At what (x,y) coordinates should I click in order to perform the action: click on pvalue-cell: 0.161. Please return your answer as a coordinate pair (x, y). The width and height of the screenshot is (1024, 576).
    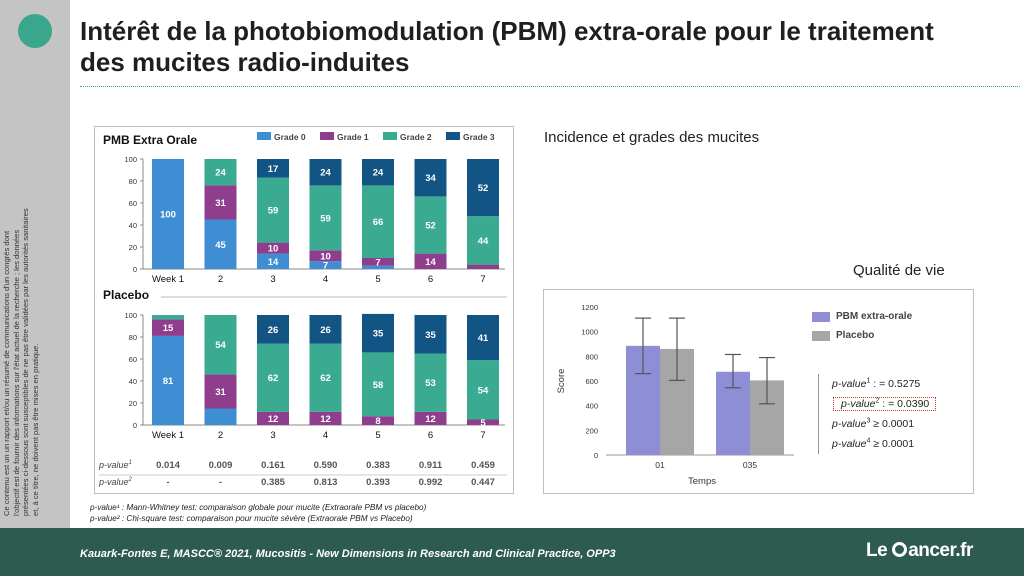
    Looking at the image, I should click on (273, 465).